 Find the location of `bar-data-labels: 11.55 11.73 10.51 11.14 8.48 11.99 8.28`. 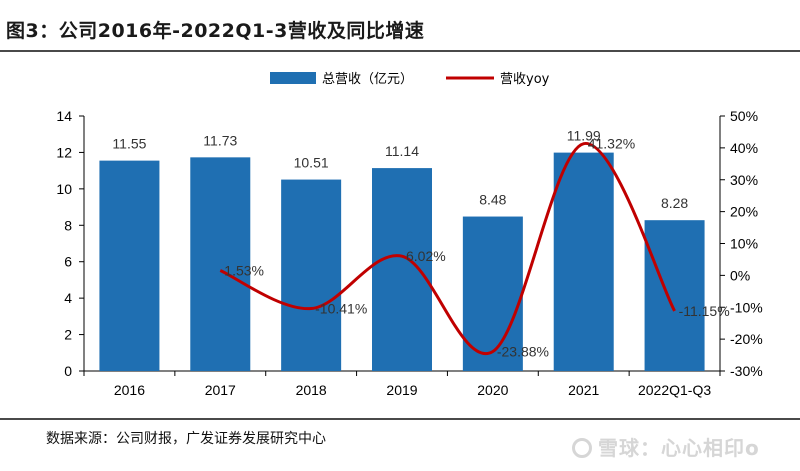

bar-data-labels: 11.55 11.73 10.51 11.14 8.48 11.99 8.28 is located at coordinates (400, 170).